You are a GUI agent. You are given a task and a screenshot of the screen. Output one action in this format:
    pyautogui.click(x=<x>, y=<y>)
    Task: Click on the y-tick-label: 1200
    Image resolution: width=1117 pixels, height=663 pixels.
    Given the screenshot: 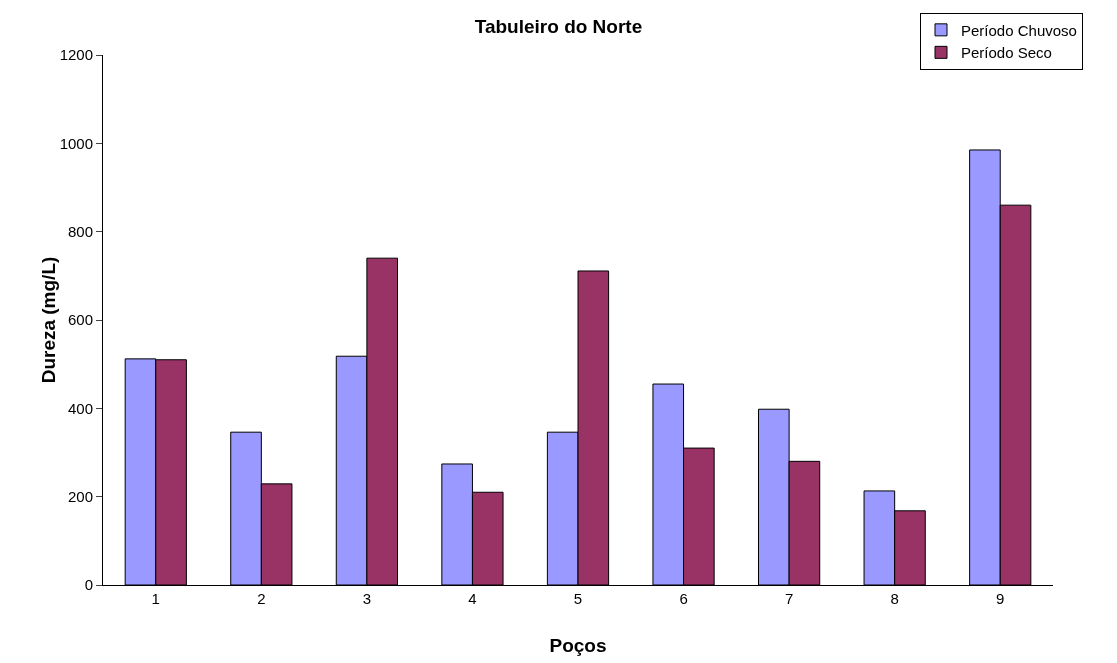 What is the action you would take?
    pyautogui.click(x=76, y=55)
    